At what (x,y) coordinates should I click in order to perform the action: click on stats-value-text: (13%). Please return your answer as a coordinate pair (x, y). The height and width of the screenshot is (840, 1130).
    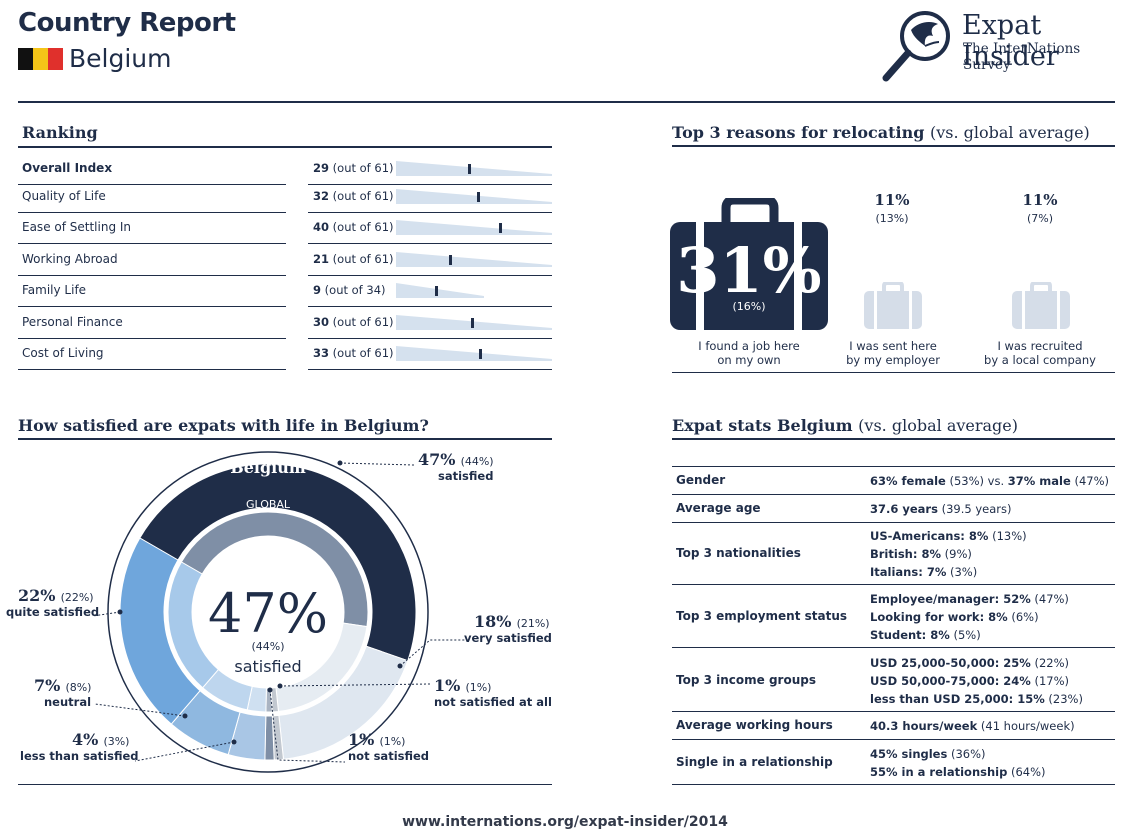
    Looking at the image, I should click on (1007, 536).